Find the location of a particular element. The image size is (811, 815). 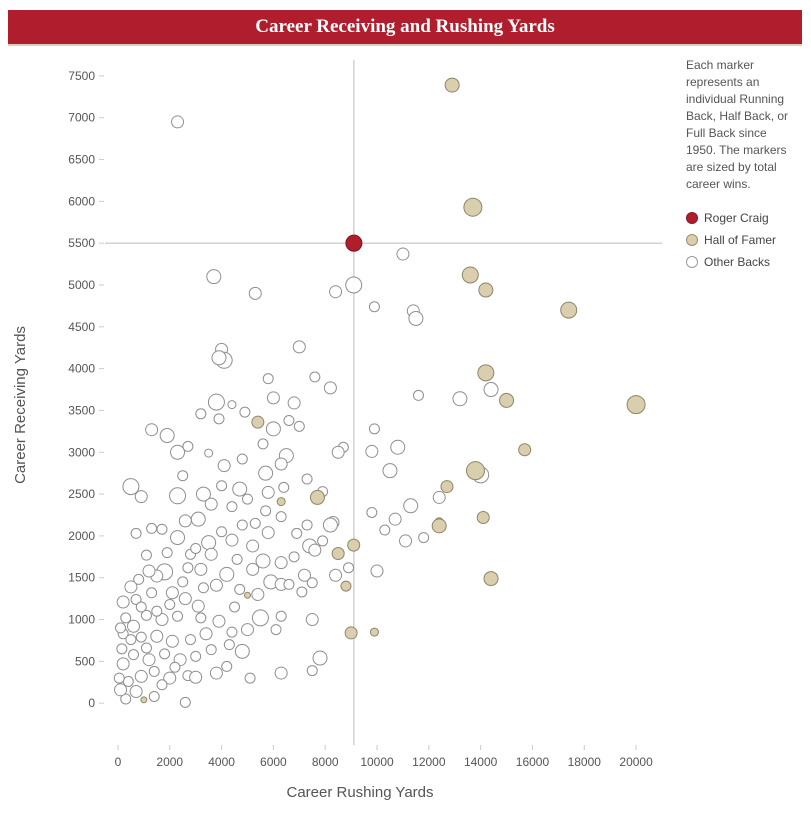

y-tick-label: 6500 is located at coordinates (81, 160).